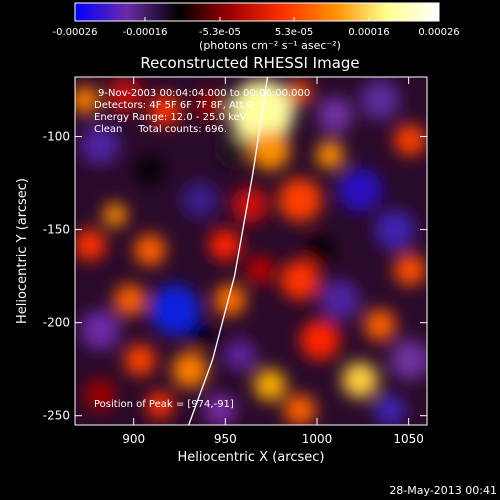 The width and height of the screenshot is (500, 500). Describe the element at coordinates (257, 12) in the screenshot. I see `colorbar` at that location.